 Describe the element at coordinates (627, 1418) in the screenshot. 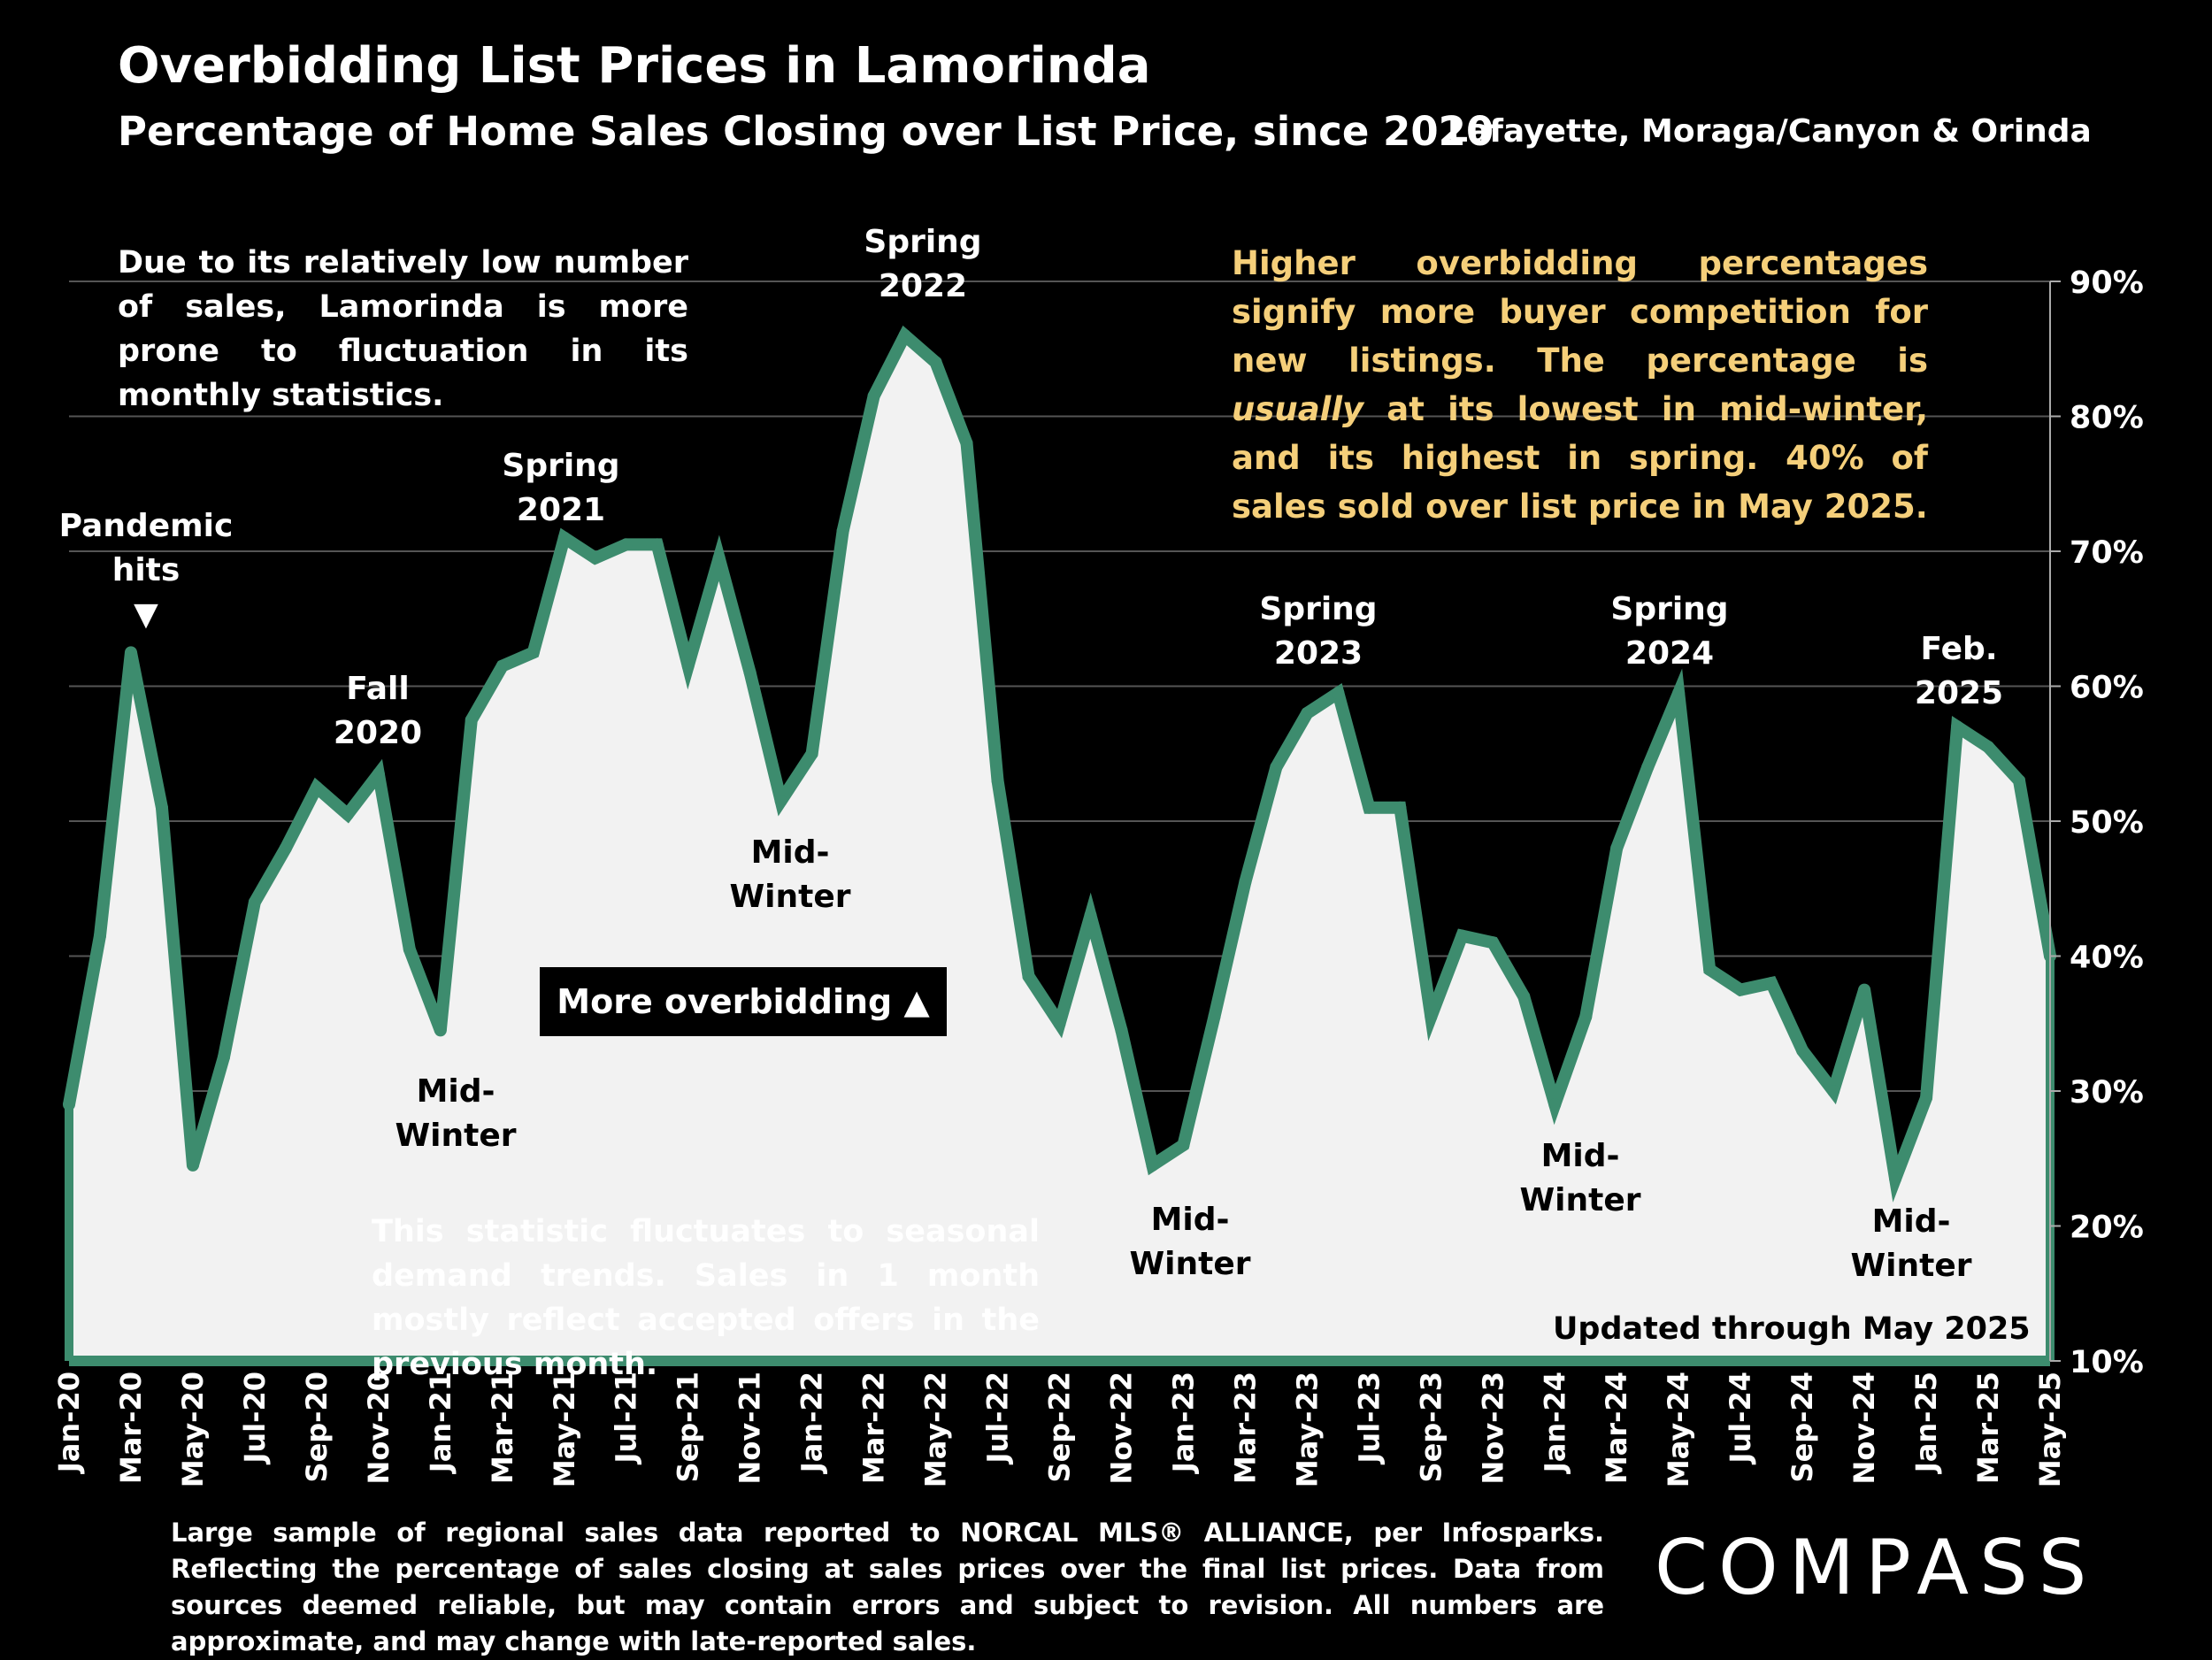

I see `x-tick-label: Jul-21` at that location.